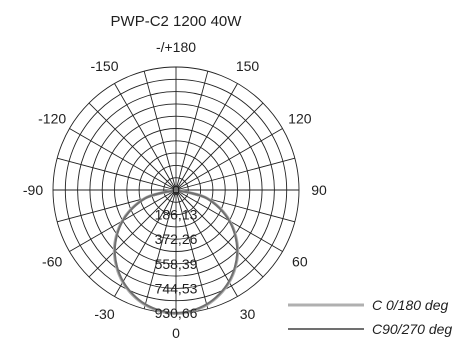 The image size is (476, 346). I want to click on angle-label: -90, so click(33, 190).